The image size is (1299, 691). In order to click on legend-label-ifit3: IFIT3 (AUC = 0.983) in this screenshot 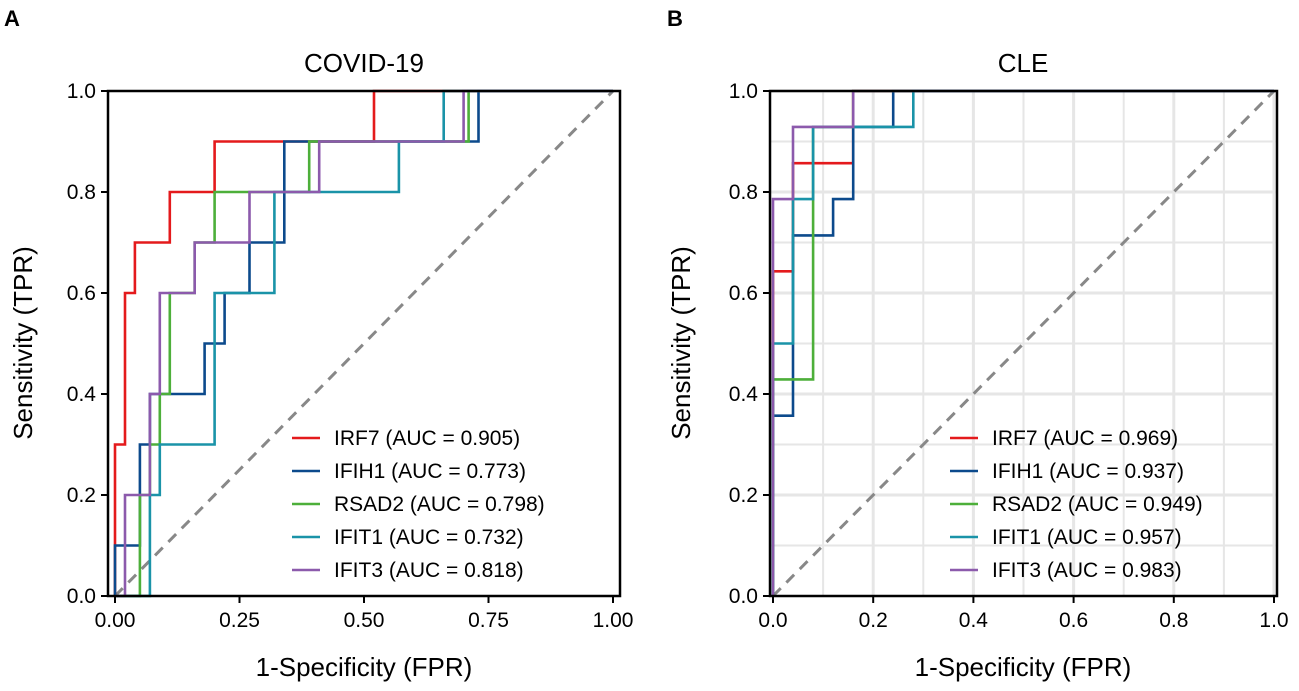, I will do `click(1087, 570)`.